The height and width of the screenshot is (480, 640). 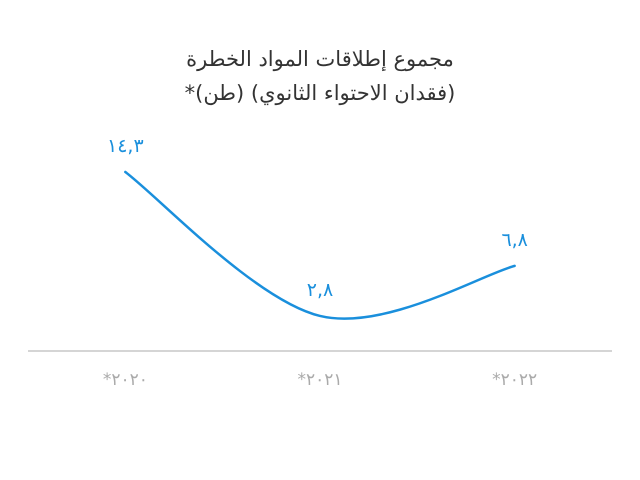 I want to click on x-tick-label: ٢٠٢١*, so click(x=320, y=380).